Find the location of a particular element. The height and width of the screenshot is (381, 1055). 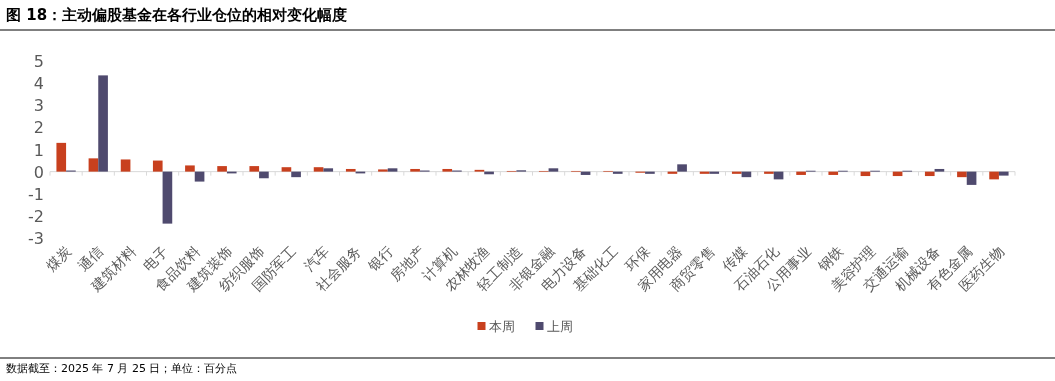

y-tick-label: 4 is located at coordinates (38, 84).